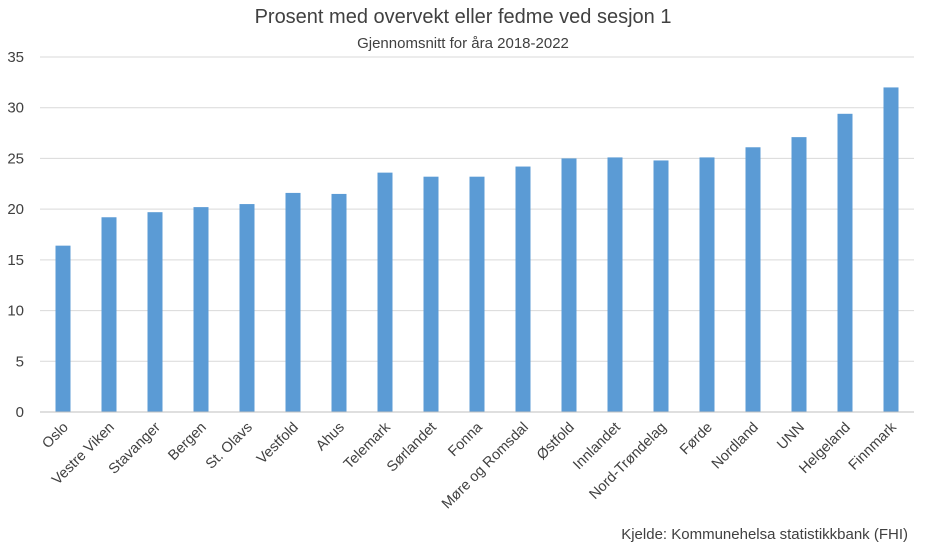 This screenshot has width=926, height=546. I want to click on y-axis-ticks: 0 5 10 15 20 25 30 35, so click(15, 235).